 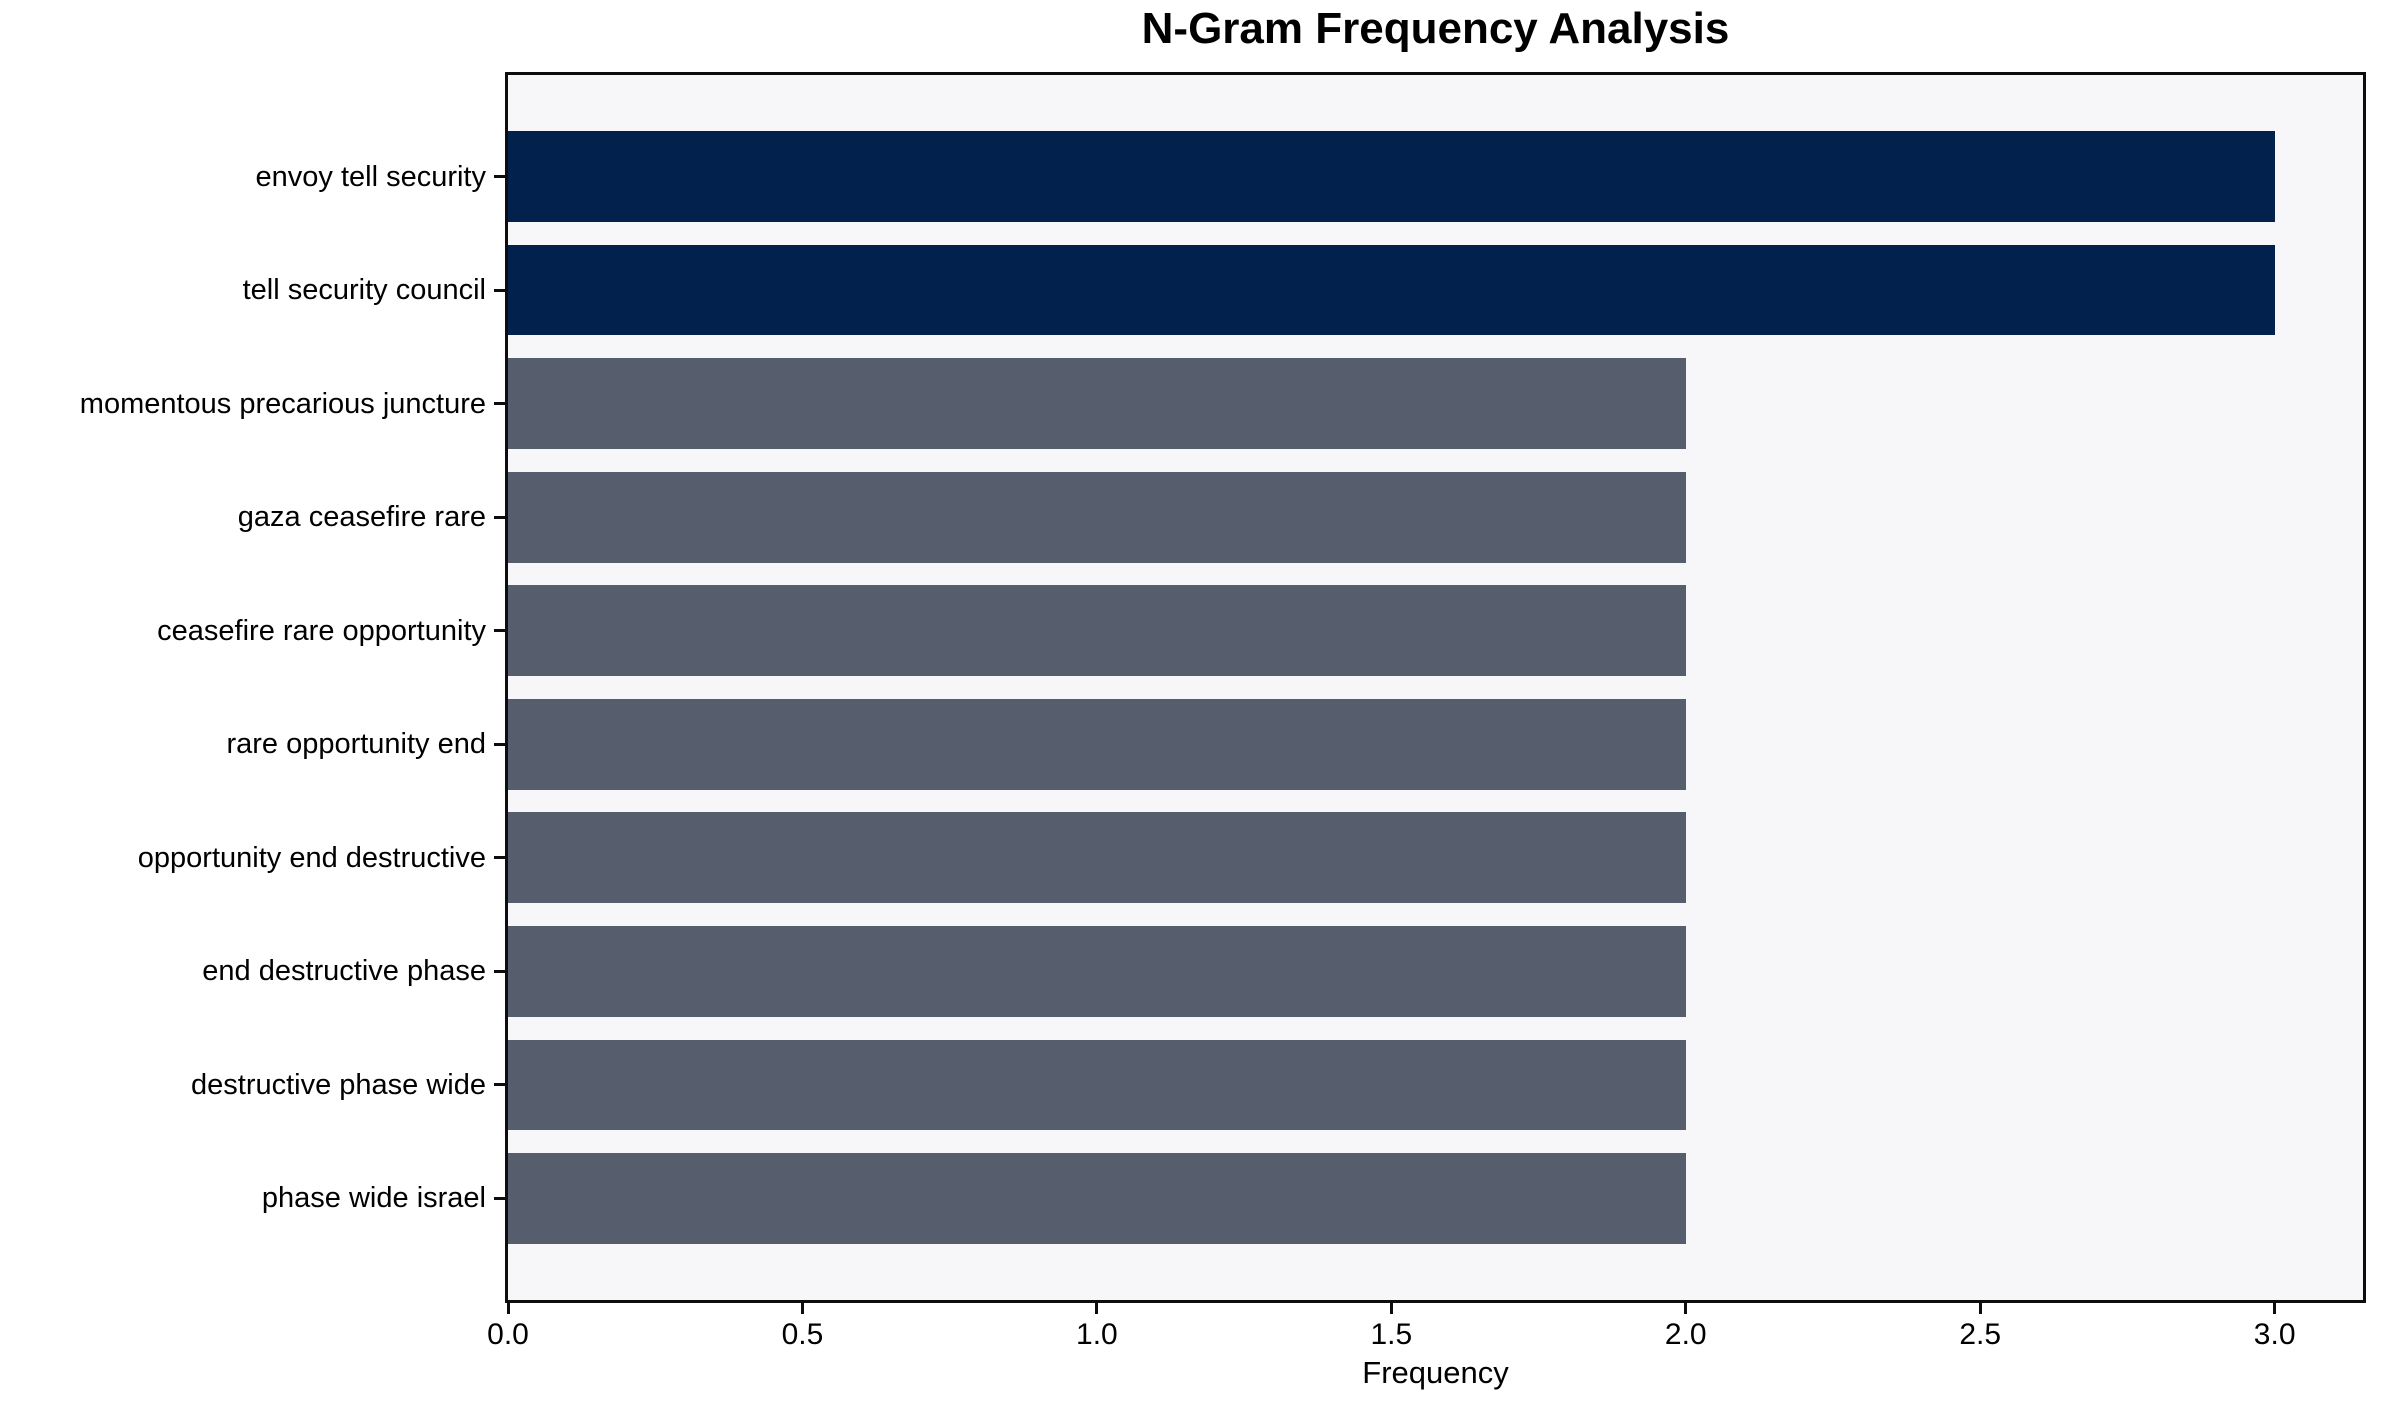 What do you see at coordinates (802, 1334) in the screenshot?
I see `x-tick-label: 0.5` at bounding box center [802, 1334].